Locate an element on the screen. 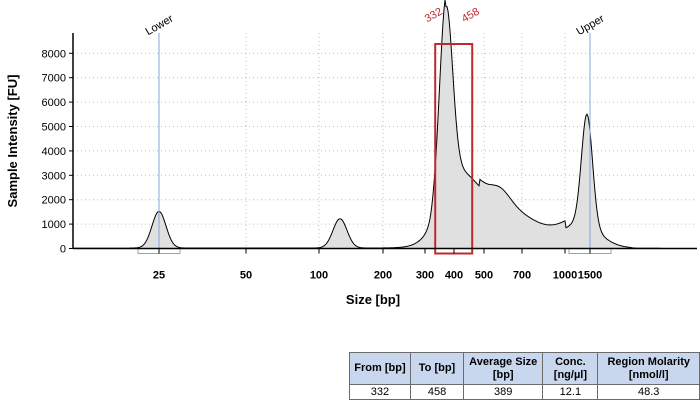  table-header-cell: Region Molarity [nmol/l] is located at coordinates (648, 368).